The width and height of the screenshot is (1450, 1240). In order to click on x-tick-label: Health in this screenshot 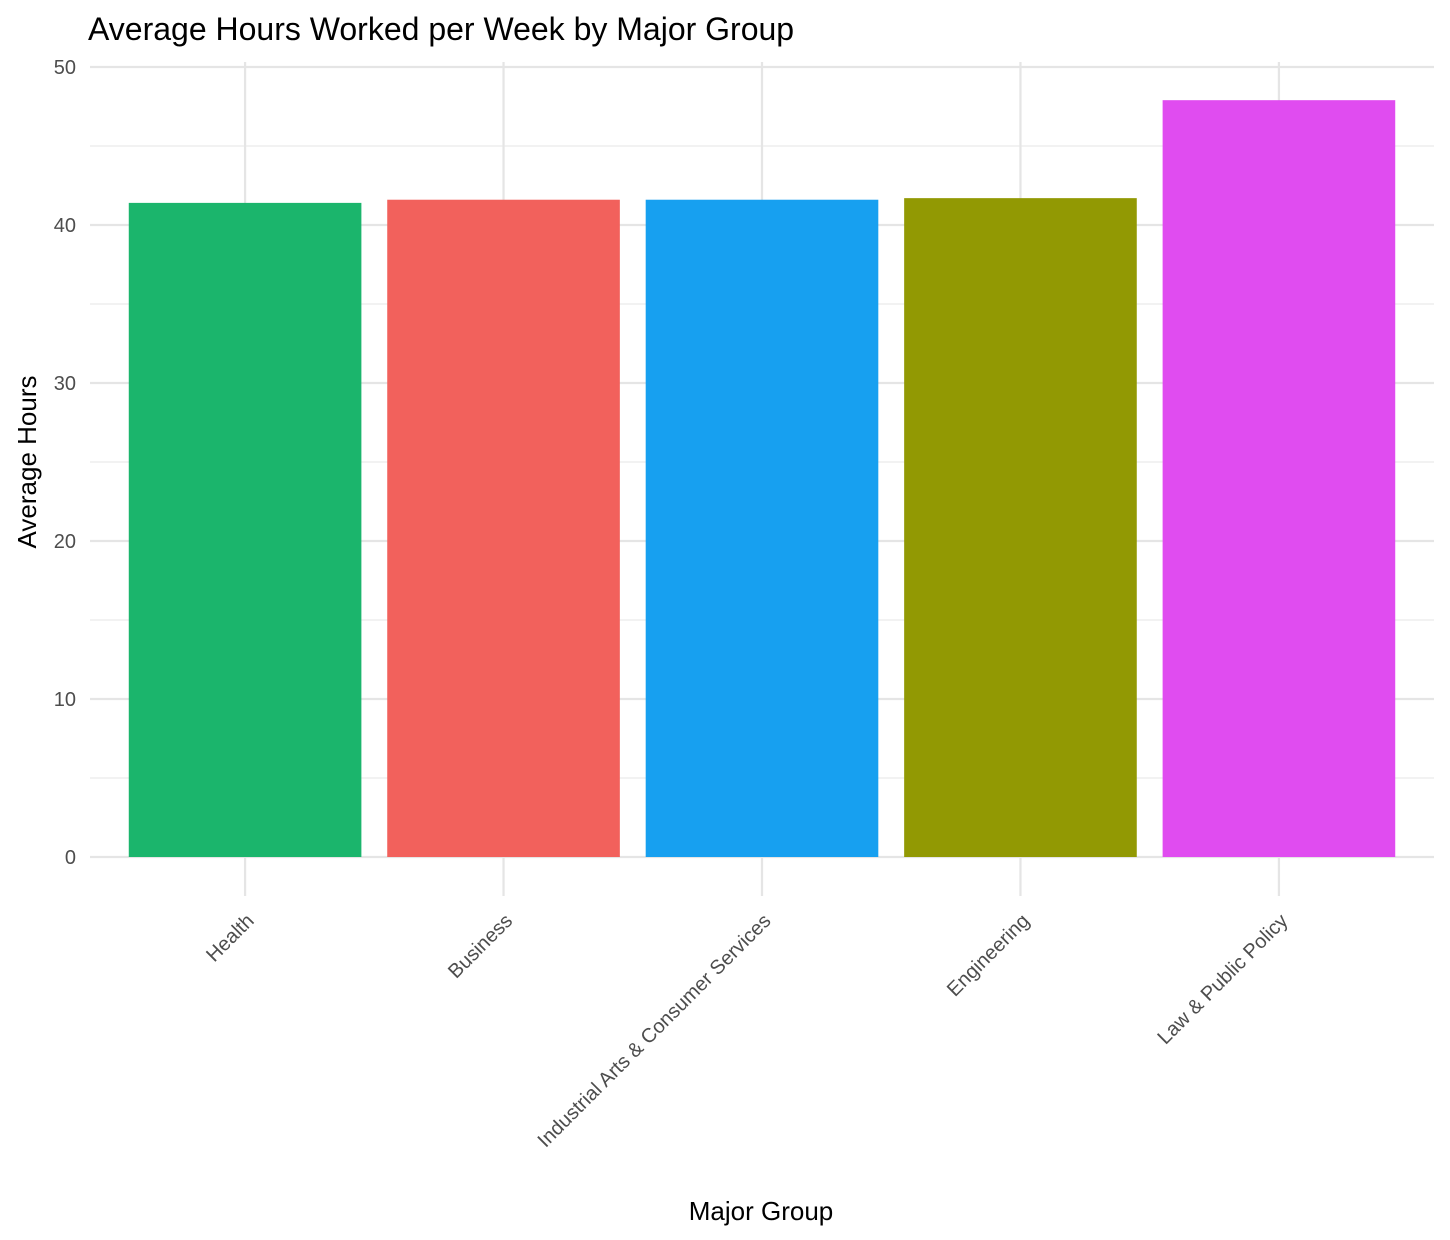, I will do `click(230, 938)`.